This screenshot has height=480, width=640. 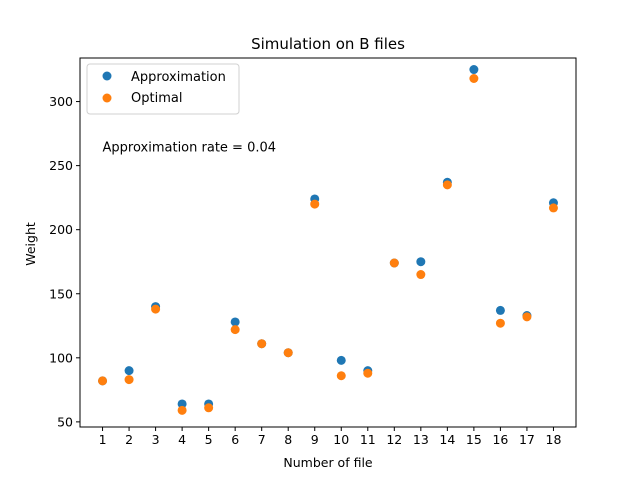 I want to click on x-tick-label: 14, so click(x=447, y=439).